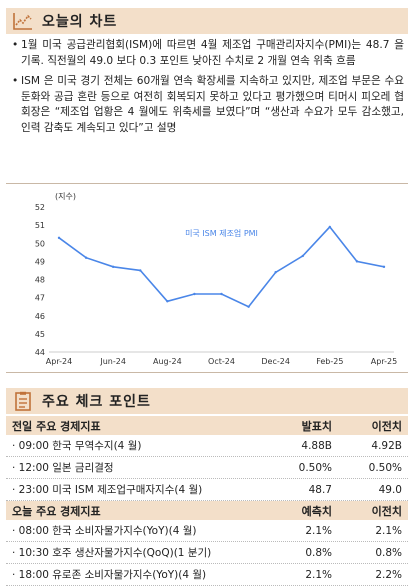  What do you see at coordinates (56, 511) in the screenshot?
I see `today-header-name: 오늘 주요 경제지표` at bounding box center [56, 511].